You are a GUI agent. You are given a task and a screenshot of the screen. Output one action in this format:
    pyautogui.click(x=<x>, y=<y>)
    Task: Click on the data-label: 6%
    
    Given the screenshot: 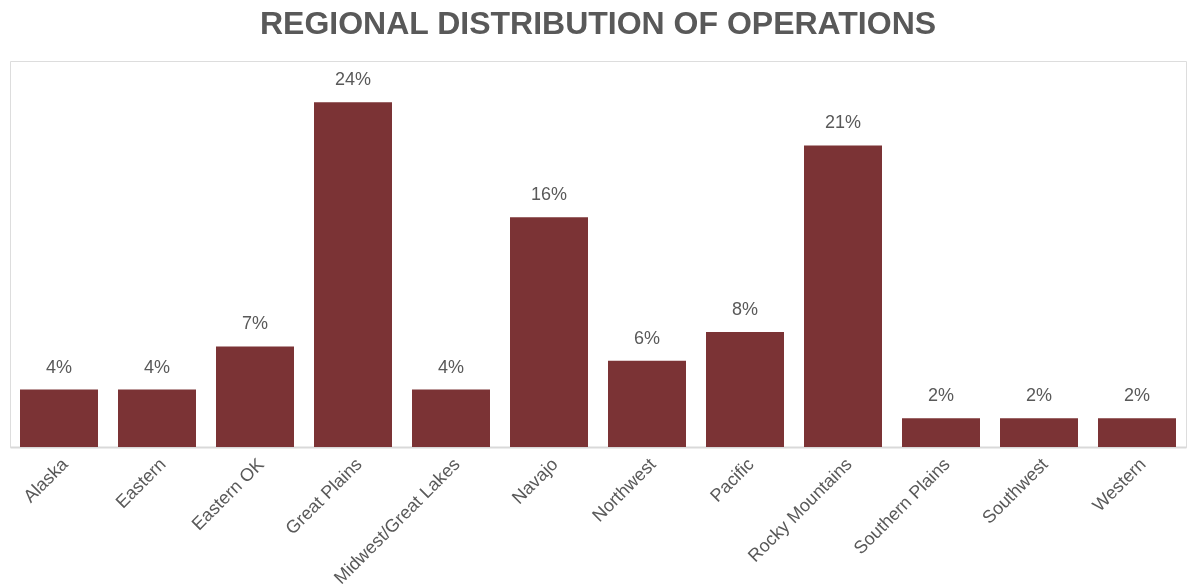 What is the action you would take?
    pyautogui.click(x=647, y=337)
    